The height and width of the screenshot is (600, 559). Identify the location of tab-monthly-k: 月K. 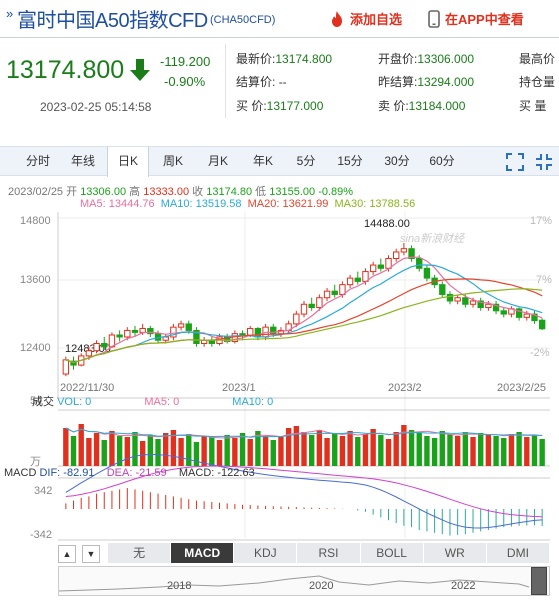
(217, 161).